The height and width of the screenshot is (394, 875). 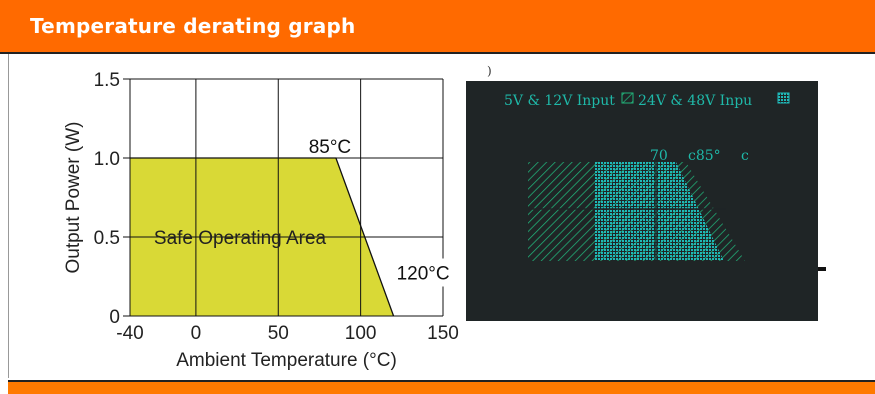 What do you see at coordinates (107, 80) in the screenshot?
I see `y-tick-label: 1.5` at bounding box center [107, 80].